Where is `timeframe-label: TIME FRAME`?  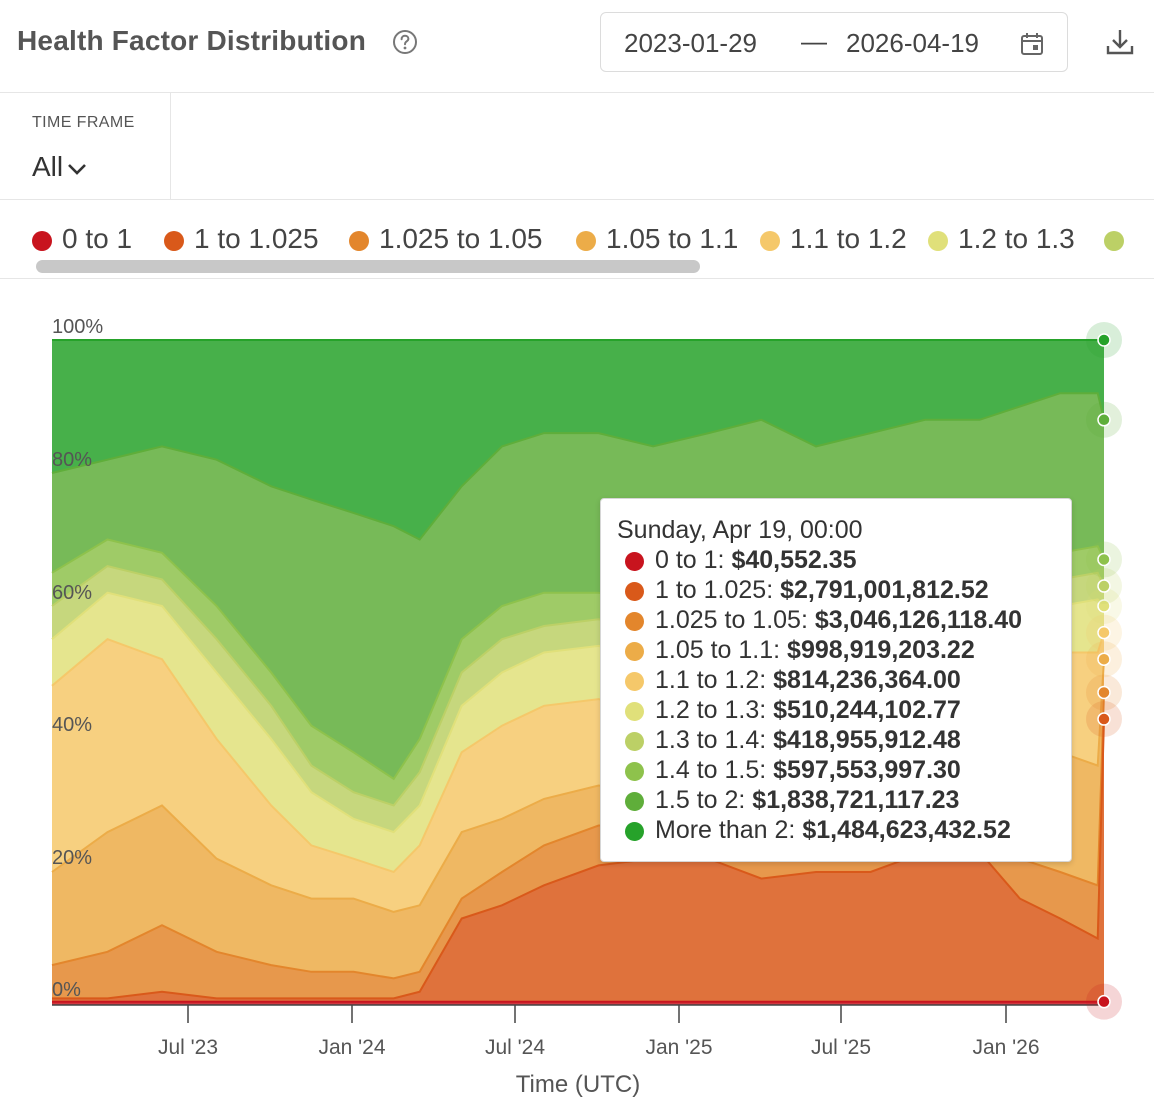
timeframe-label: TIME FRAME is located at coordinates (83, 122).